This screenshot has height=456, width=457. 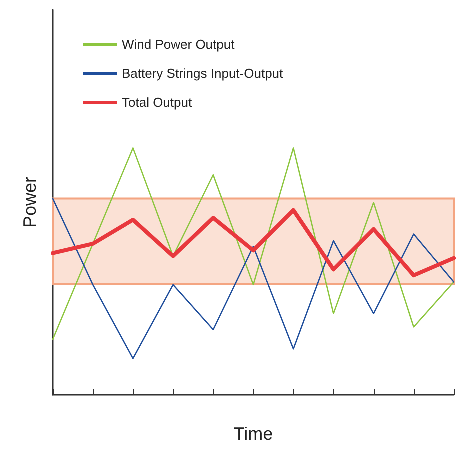 I want to click on y-axis-title: Power, so click(x=30, y=202).